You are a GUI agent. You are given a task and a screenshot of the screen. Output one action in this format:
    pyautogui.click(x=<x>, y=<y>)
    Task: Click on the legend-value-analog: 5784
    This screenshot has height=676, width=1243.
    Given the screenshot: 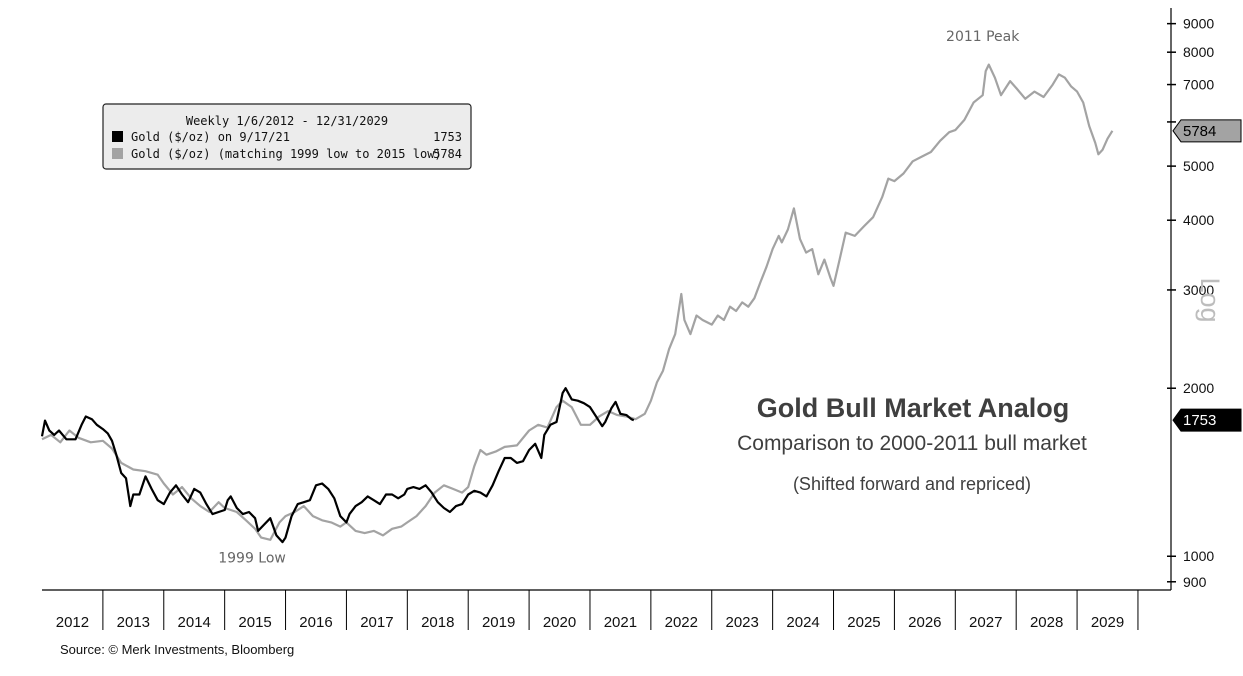 What is the action you would take?
    pyautogui.click(x=447, y=154)
    